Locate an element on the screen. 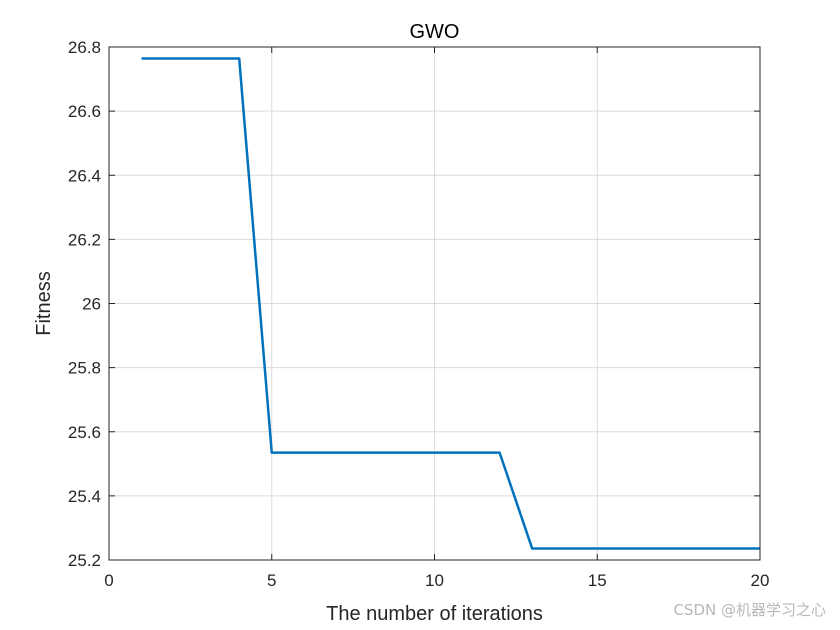 This screenshot has height=630, width=840. x-axis-label: The number of iterations is located at coordinates (434, 614).